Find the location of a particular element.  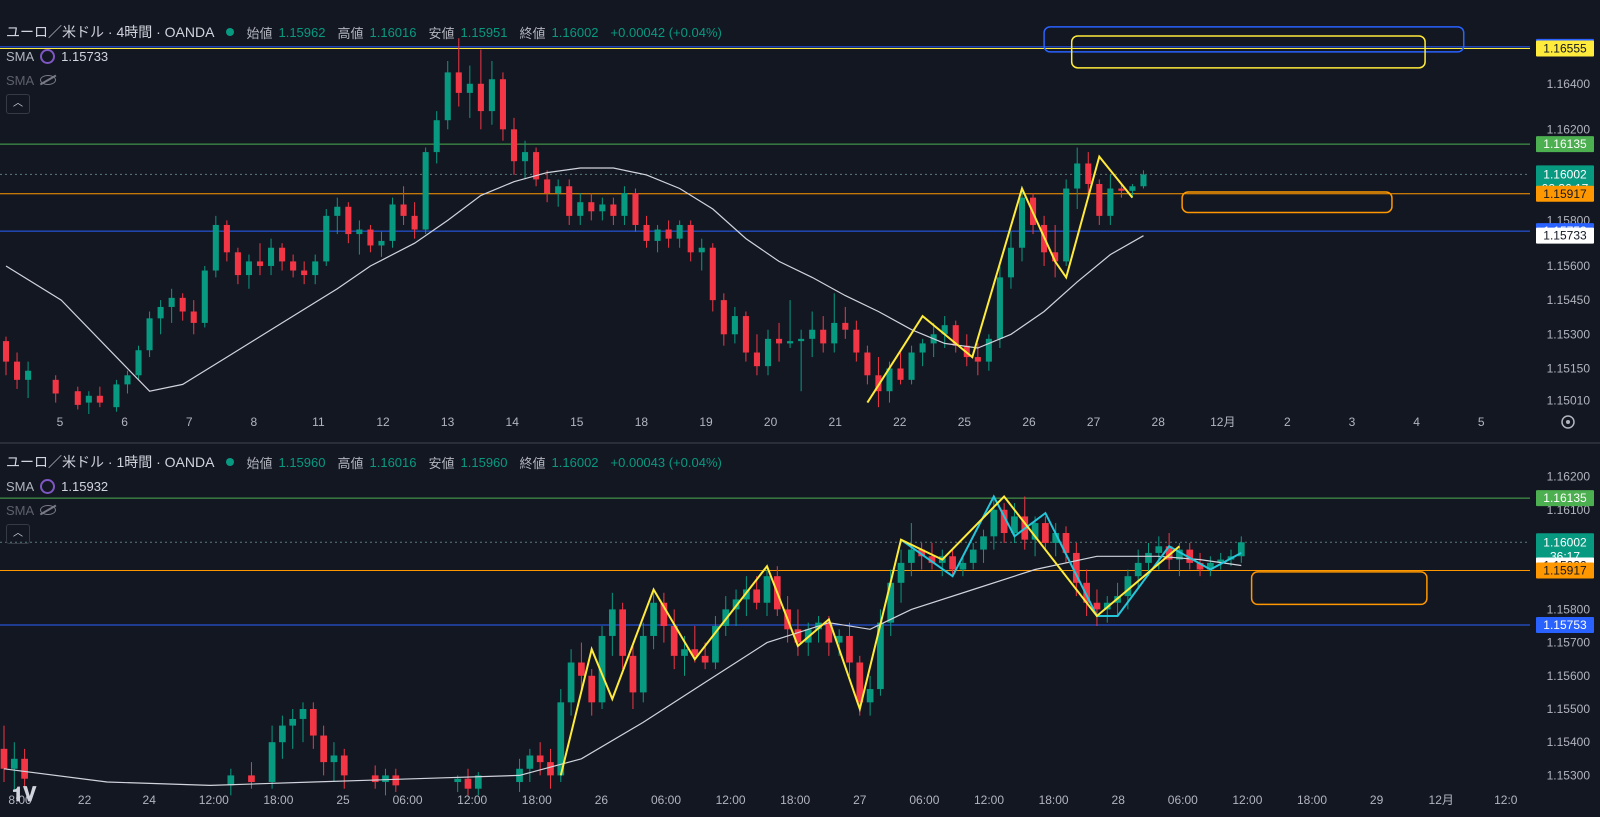

x-tick-label: 6 is located at coordinates (124, 422).